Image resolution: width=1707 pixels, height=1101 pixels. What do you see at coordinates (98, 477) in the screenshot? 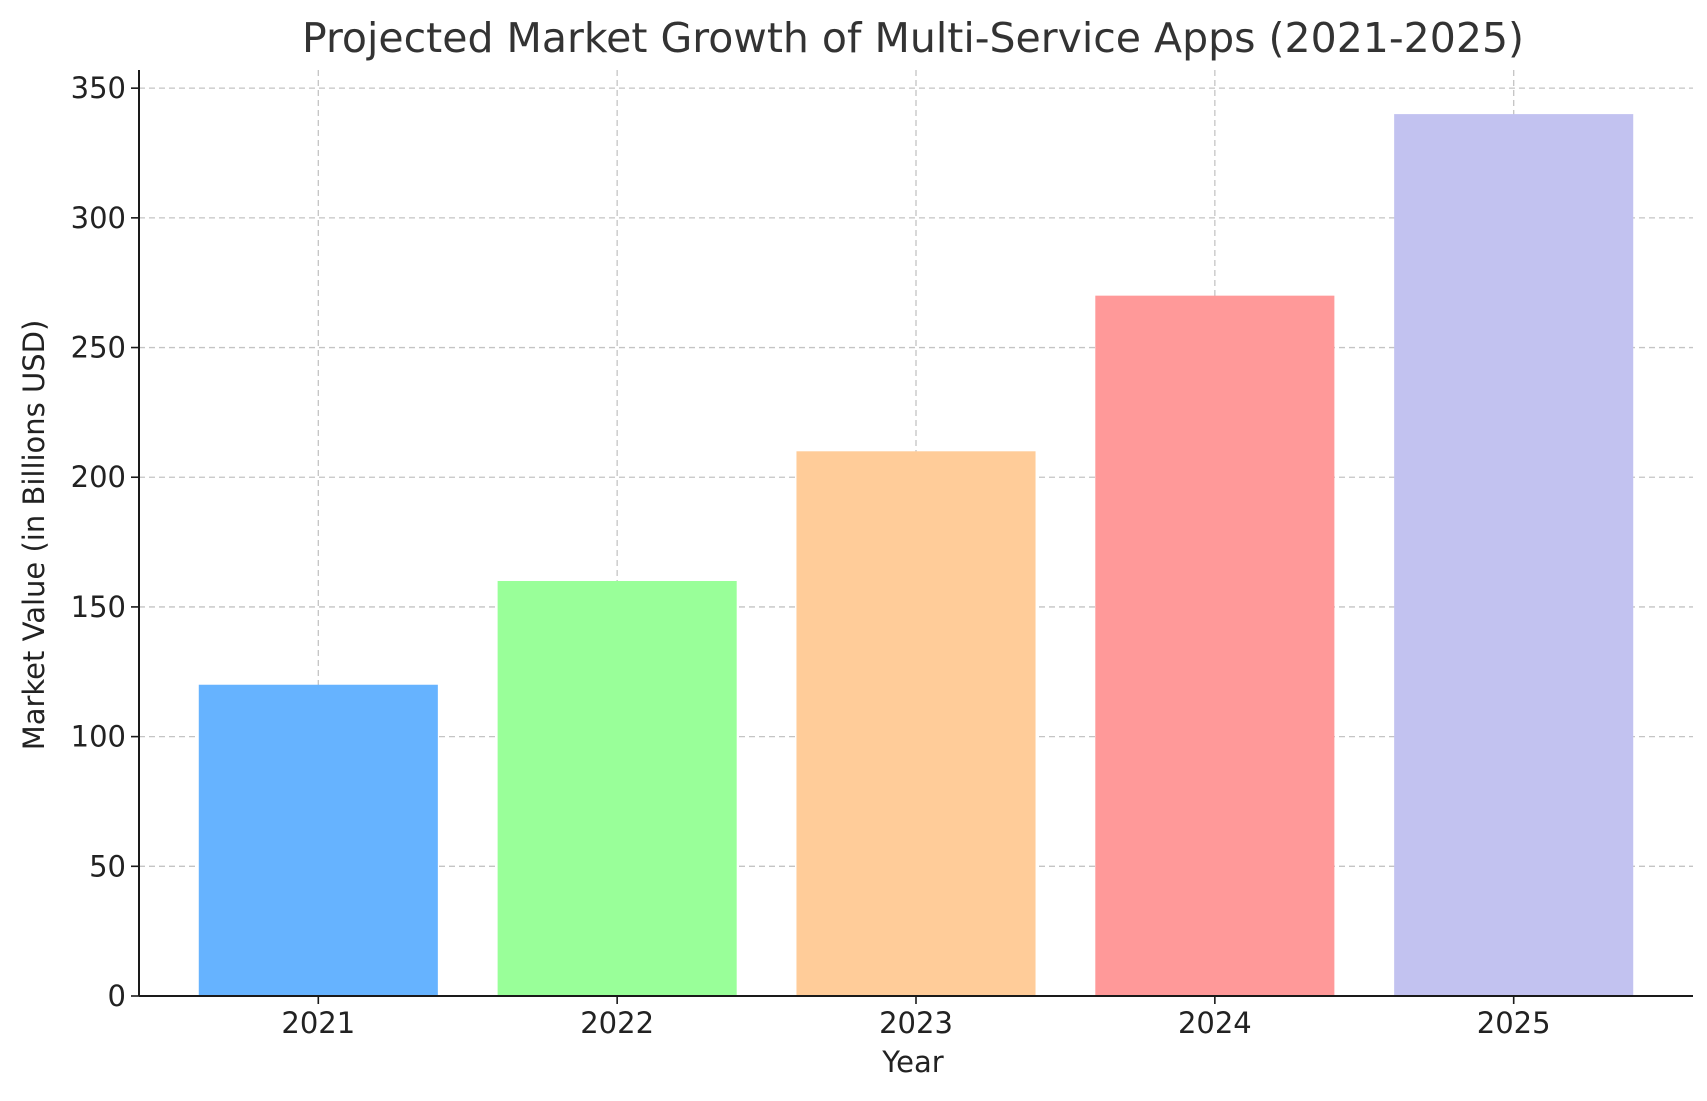
I see `y-tick-label-200: 200` at bounding box center [98, 477].